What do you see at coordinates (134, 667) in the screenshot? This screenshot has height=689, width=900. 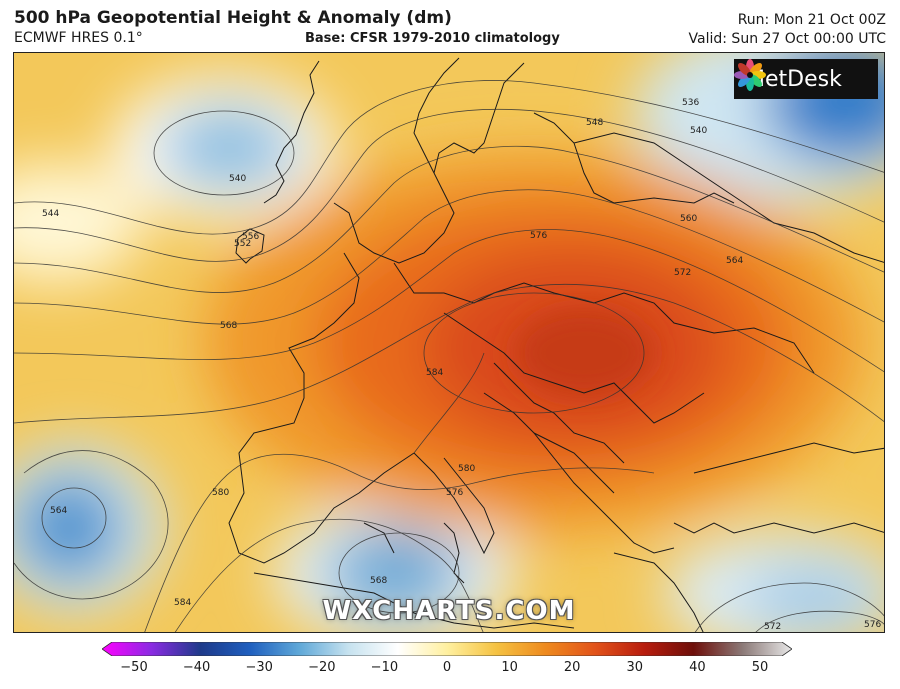 I see `colorbar-tick: −50` at bounding box center [134, 667].